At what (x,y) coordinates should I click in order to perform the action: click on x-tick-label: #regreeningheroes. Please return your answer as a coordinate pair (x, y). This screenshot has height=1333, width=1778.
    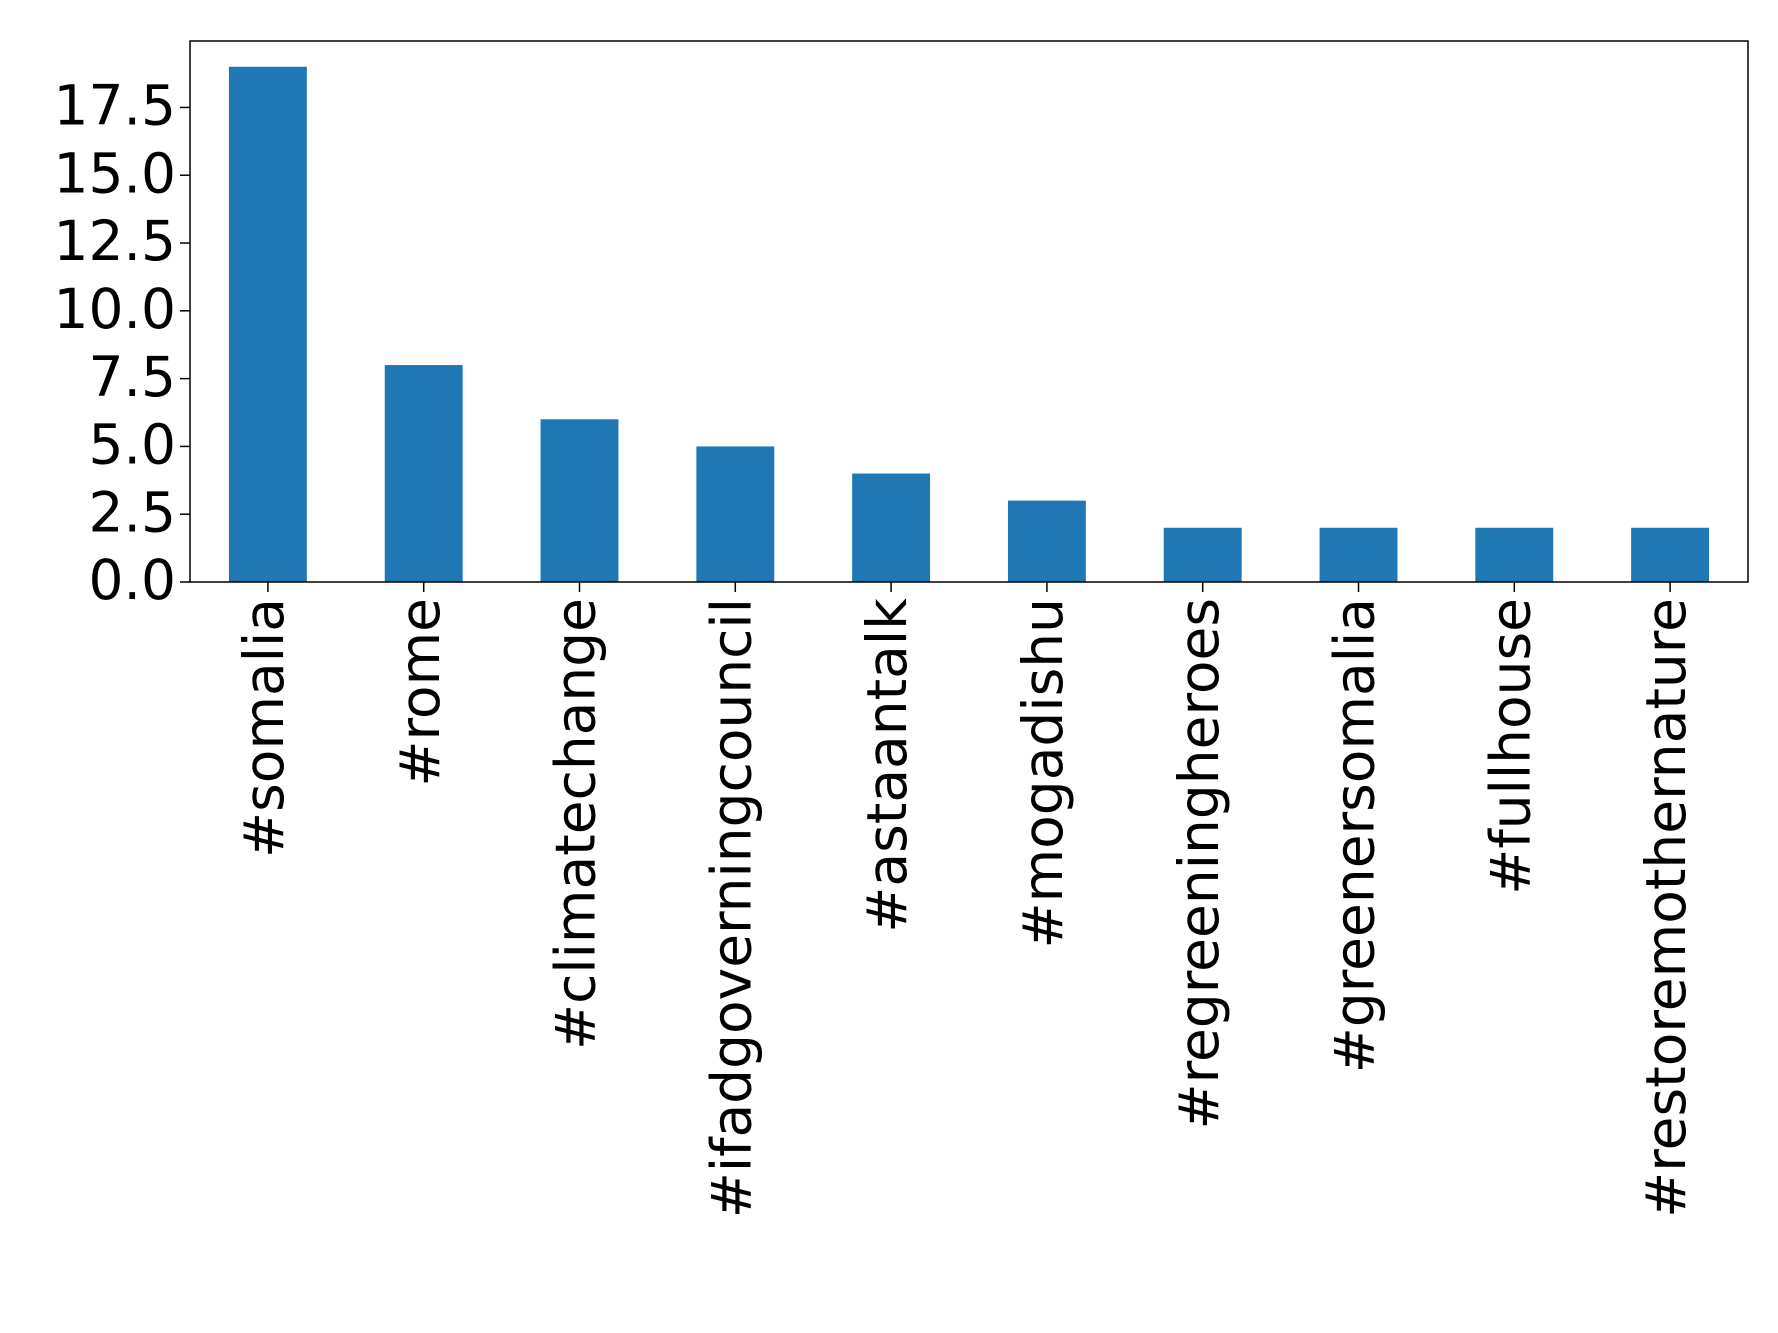
    Looking at the image, I should click on (1199, 863).